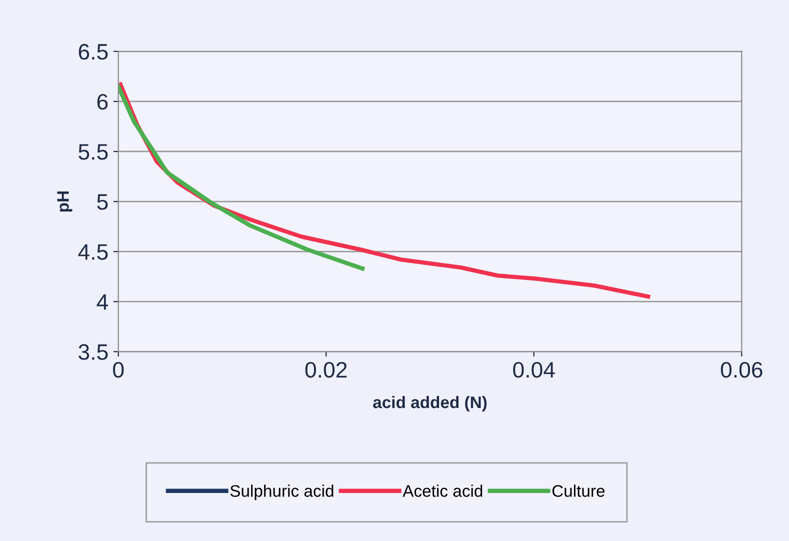 This screenshot has width=789, height=541. What do you see at coordinates (282, 492) in the screenshot?
I see `legend-label: Sulphuric acid` at bounding box center [282, 492].